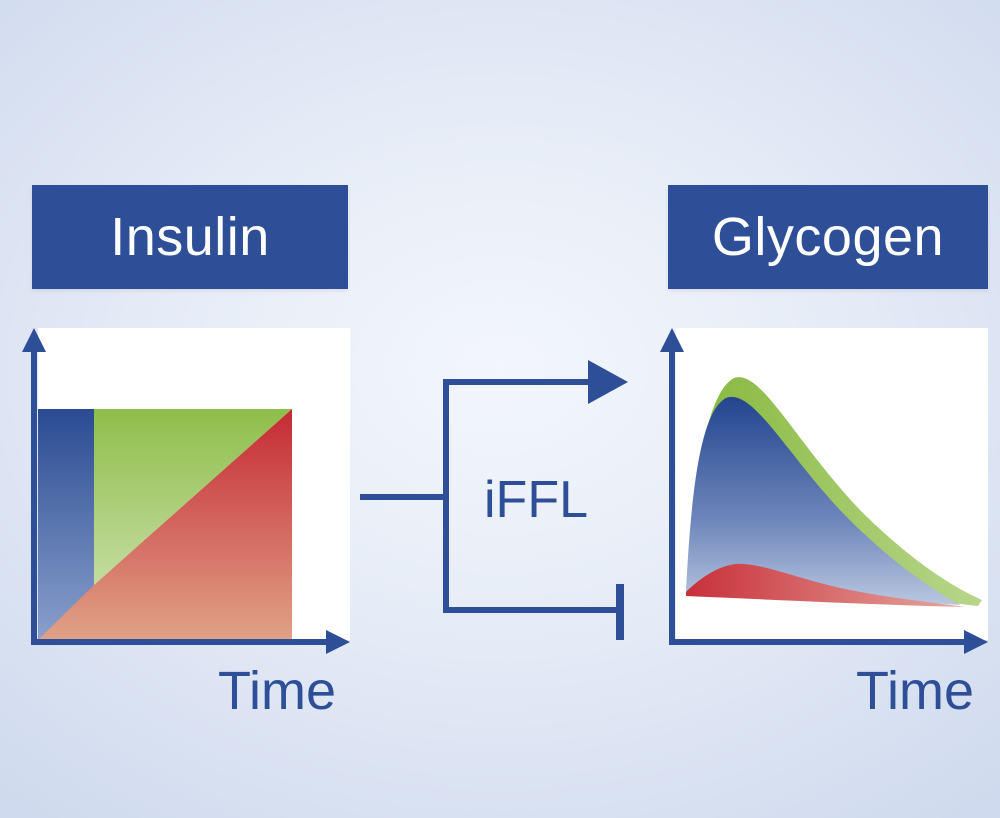 Image resolution: width=1000 pixels, height=818 pixels. What do you see at coordinates (165, 524) in the screenshot?
I see `insulin-red-region` at bounding box center [165, 524].